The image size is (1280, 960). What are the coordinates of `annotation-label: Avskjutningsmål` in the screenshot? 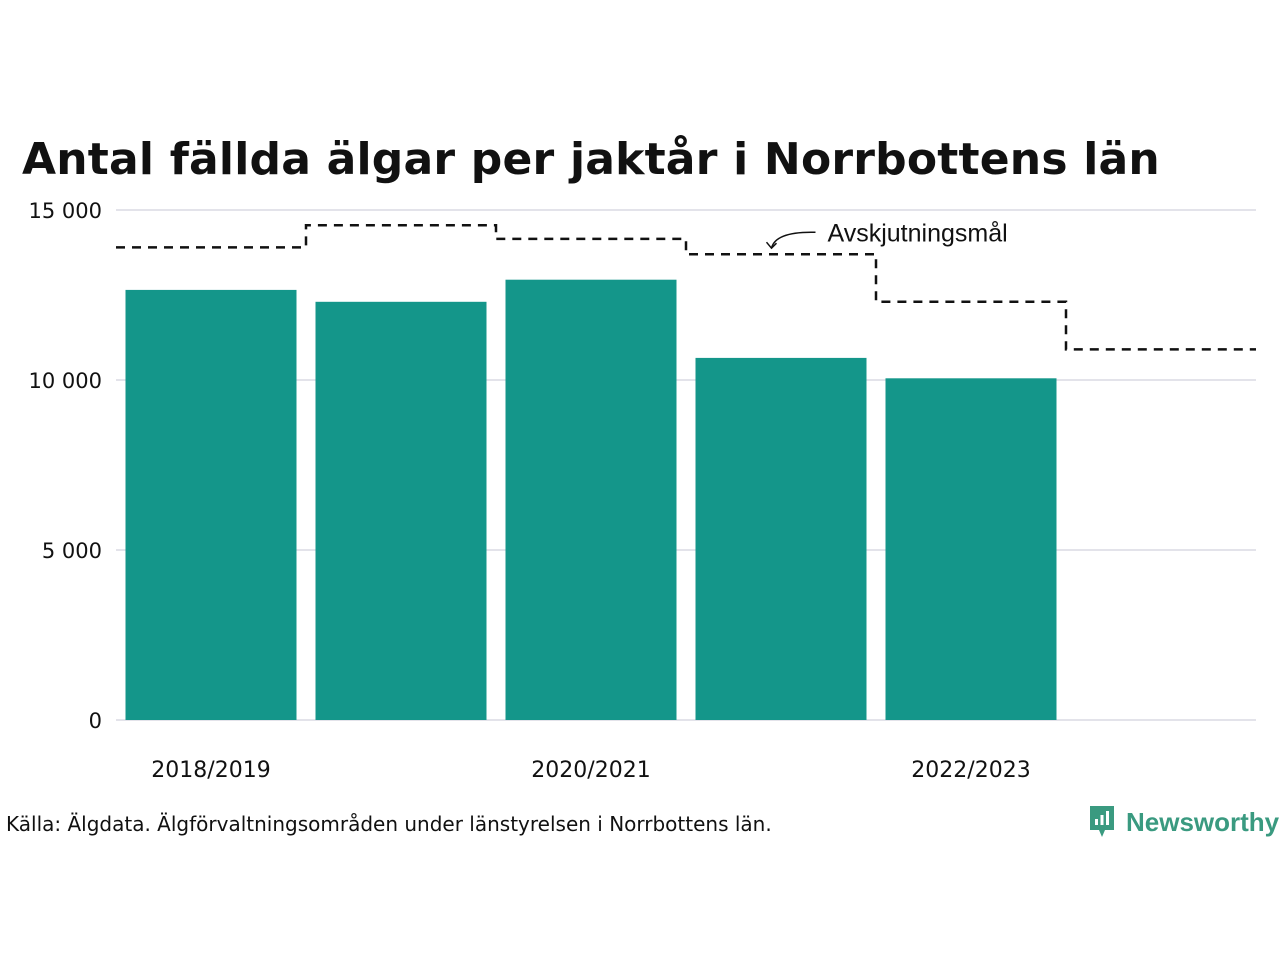 It's located at (918, 233).